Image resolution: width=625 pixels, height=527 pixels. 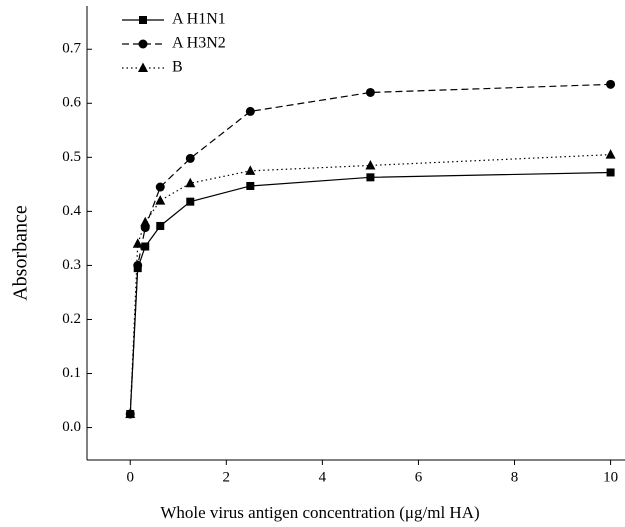 What do you see at coordinates (21, 253) in the screenshot?
I see `y-axis-label: Absorbance` at bounding box center [21, 253].